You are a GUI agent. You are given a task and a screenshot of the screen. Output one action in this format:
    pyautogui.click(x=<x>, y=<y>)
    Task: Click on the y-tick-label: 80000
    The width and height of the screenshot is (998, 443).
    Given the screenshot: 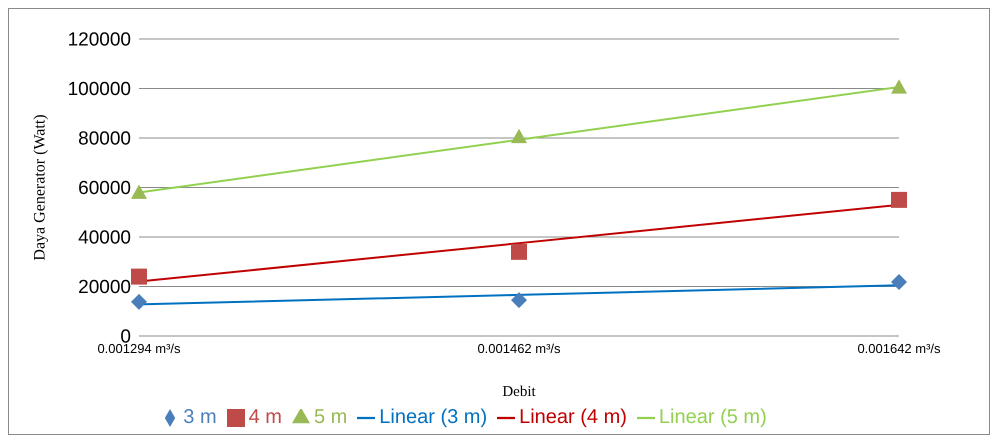 What is the action you would take?
    pyautogui.click(x=104, y=139)
    